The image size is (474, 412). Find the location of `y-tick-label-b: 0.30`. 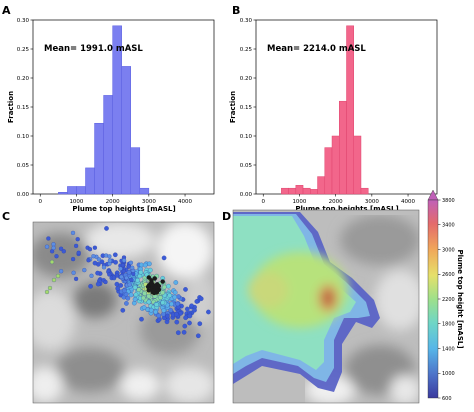

y-tick-label-b: 0.30 is located at coordinates (246, 21).